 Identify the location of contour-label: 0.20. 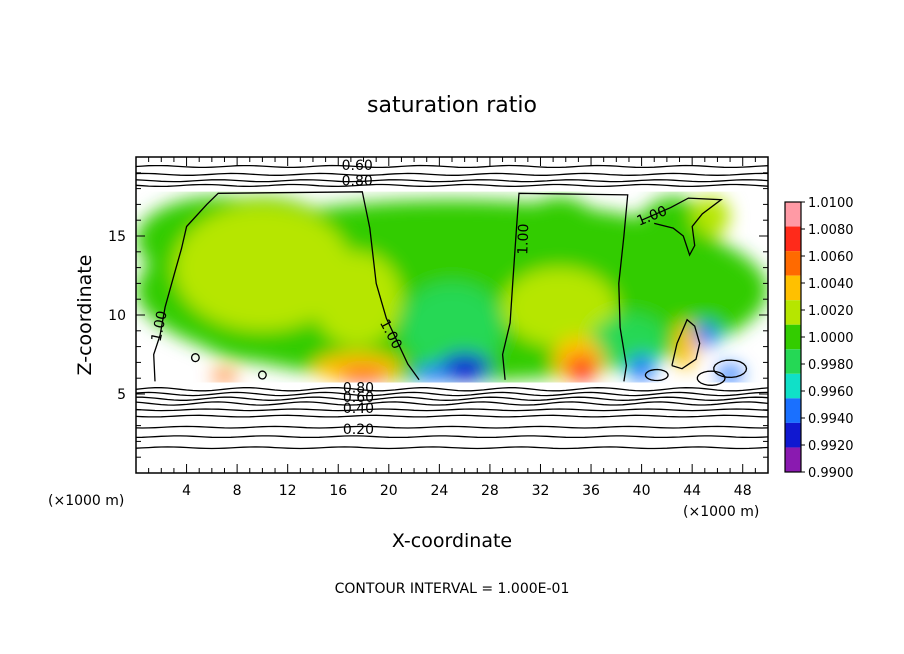
(358, 430).